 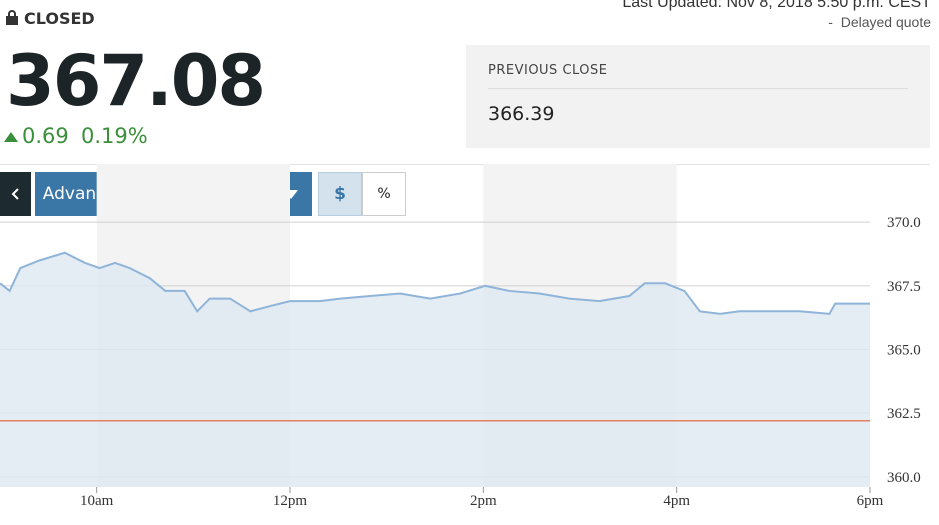 I want to click on previous-close-value: 366.39, so click(x=521, y=114).